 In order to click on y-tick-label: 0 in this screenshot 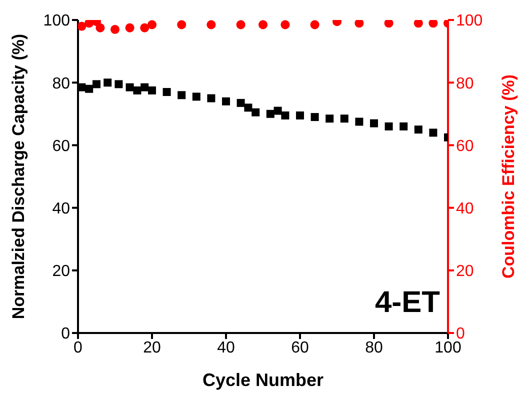, I will do `click(65, 334)`.